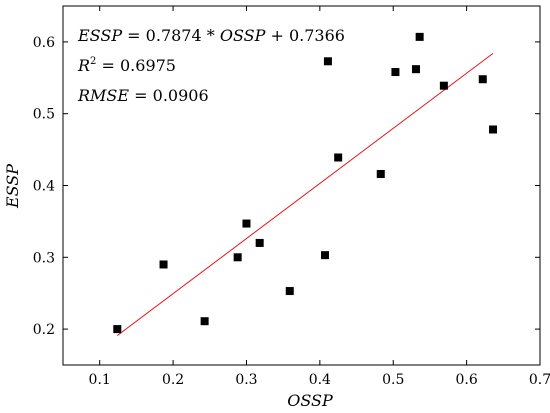  Describe the element at coordinates (44, 330) in the screenshot. I see `y-tick-label: 0.2` at that location.